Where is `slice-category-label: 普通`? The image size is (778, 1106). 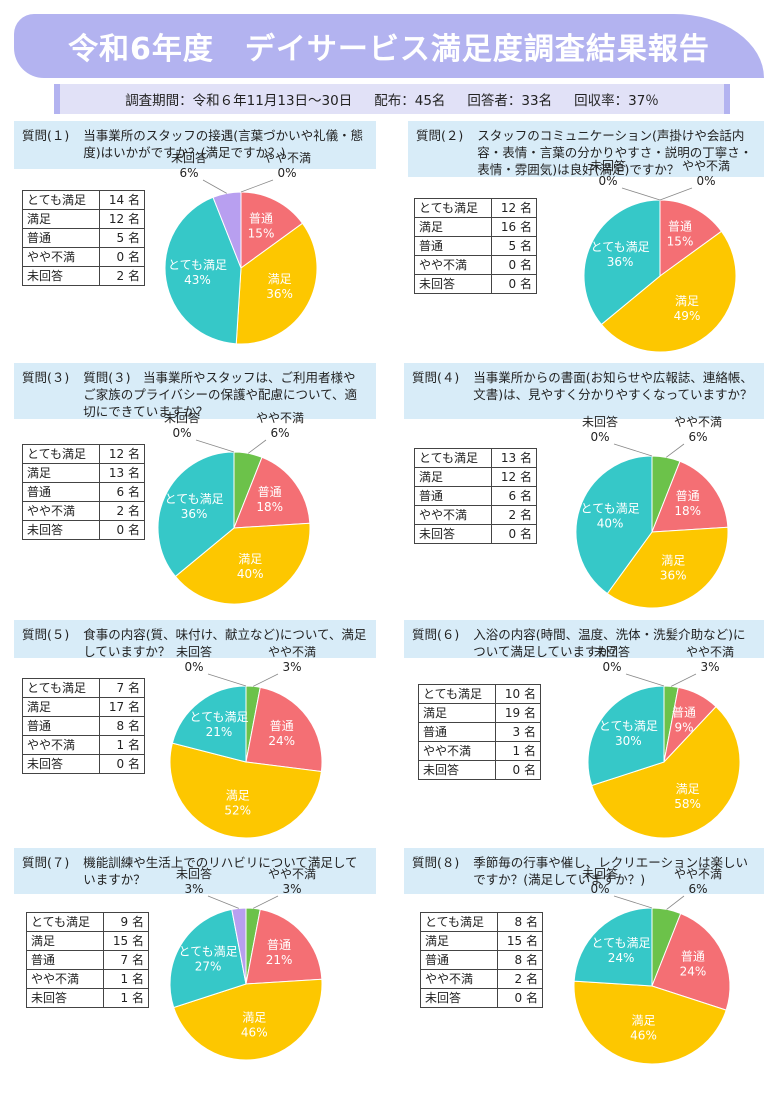
slice-category-label: 普通 is located at coordinates (279, 945).